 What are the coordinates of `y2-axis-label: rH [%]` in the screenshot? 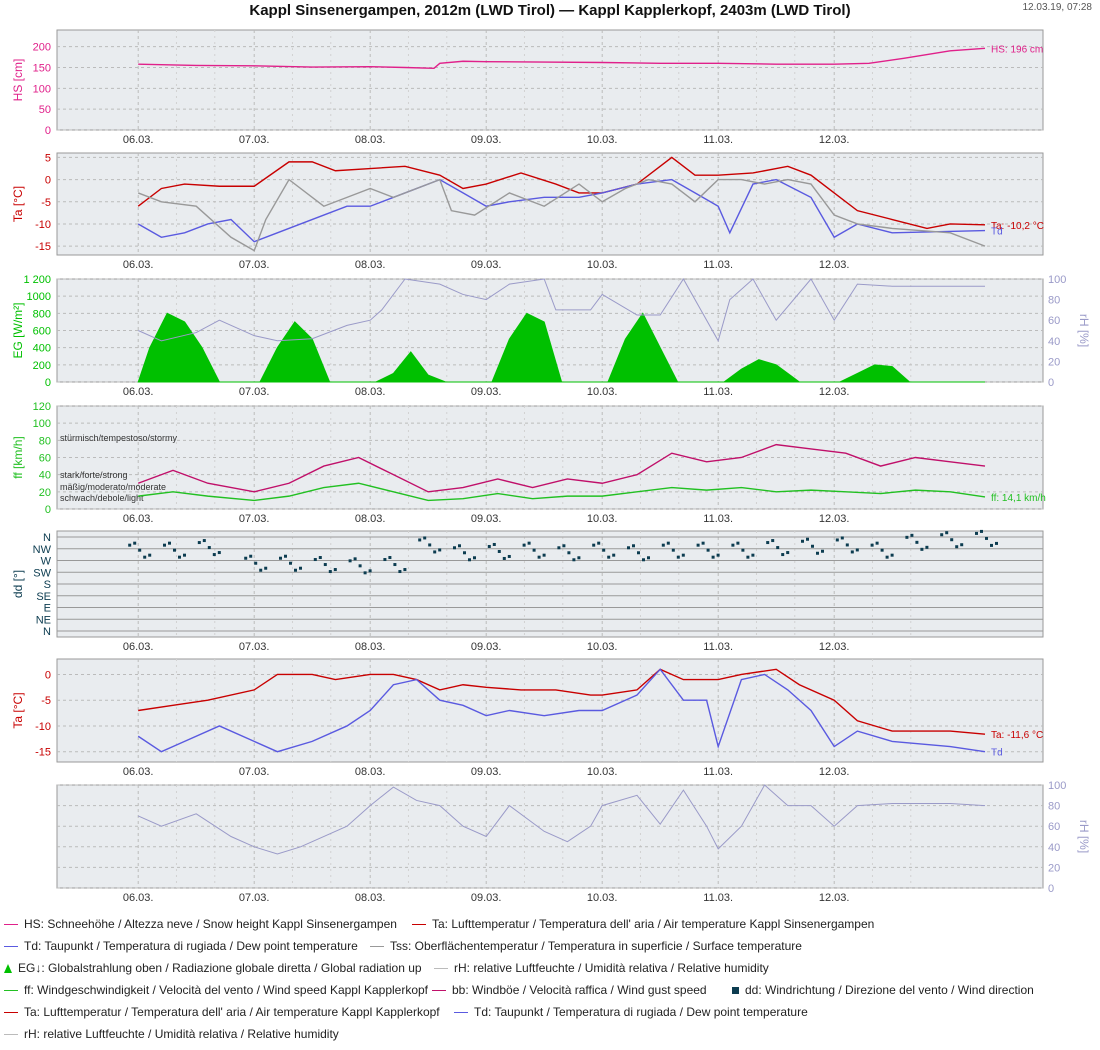 It's located at (1084, 836).